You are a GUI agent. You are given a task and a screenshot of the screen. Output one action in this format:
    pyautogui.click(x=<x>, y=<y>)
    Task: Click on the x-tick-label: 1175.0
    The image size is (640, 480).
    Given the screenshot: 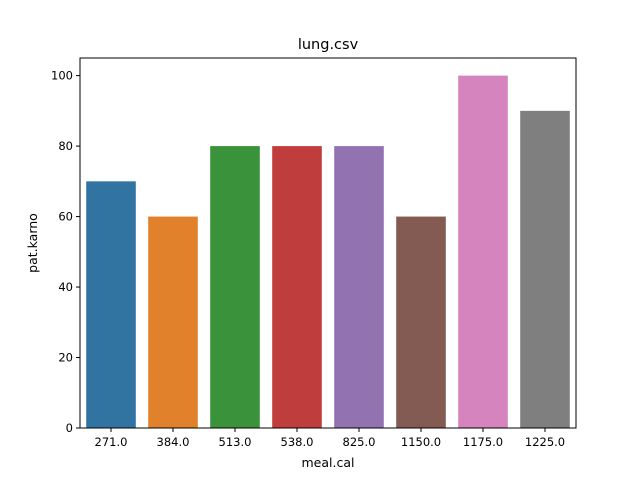 What is the action you would take?
    pyautogui.click(x=483, y=442)
    